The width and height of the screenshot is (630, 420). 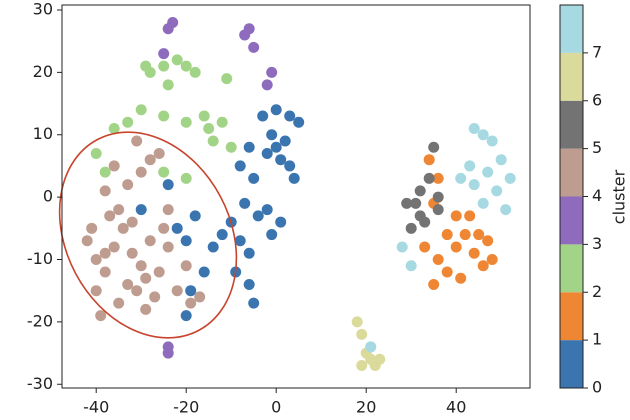 What do you see at coordinates (96, 407) in the screenshot?
I see `x-tick-label: -40` at bounding box center [96, 407].